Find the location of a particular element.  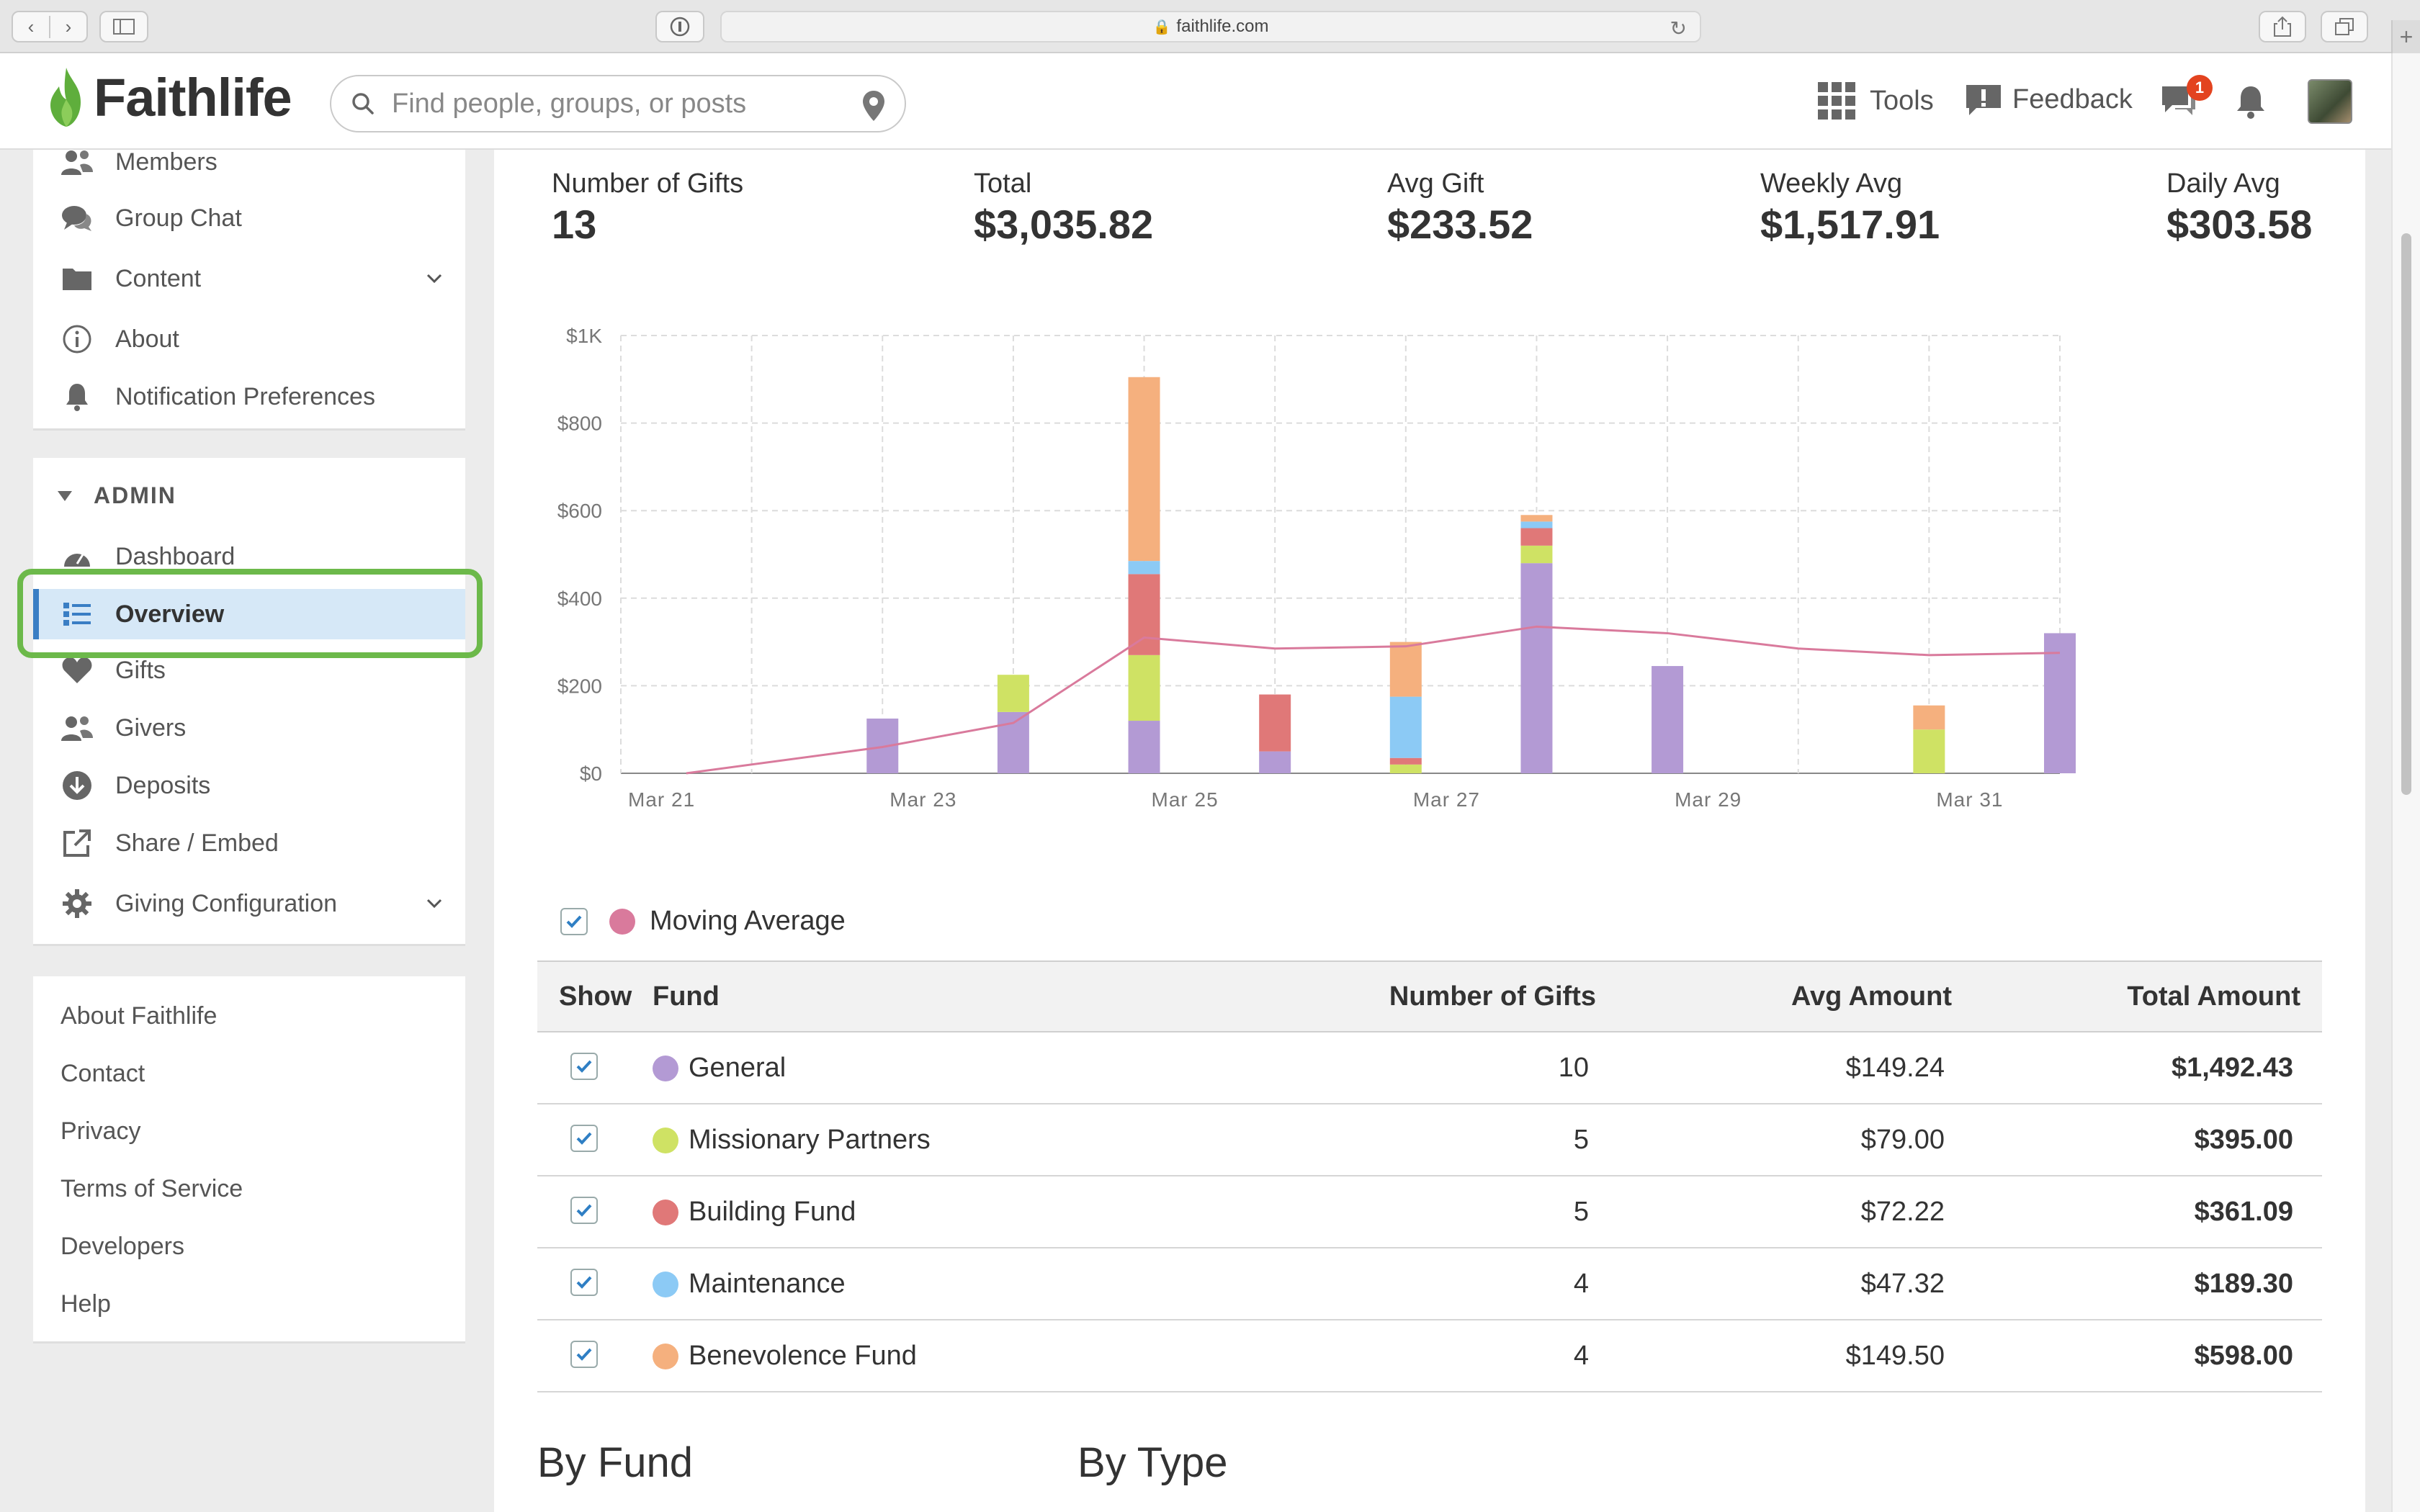

fund-total-amount: $395.00 is located at coordinates (2147, 1140).